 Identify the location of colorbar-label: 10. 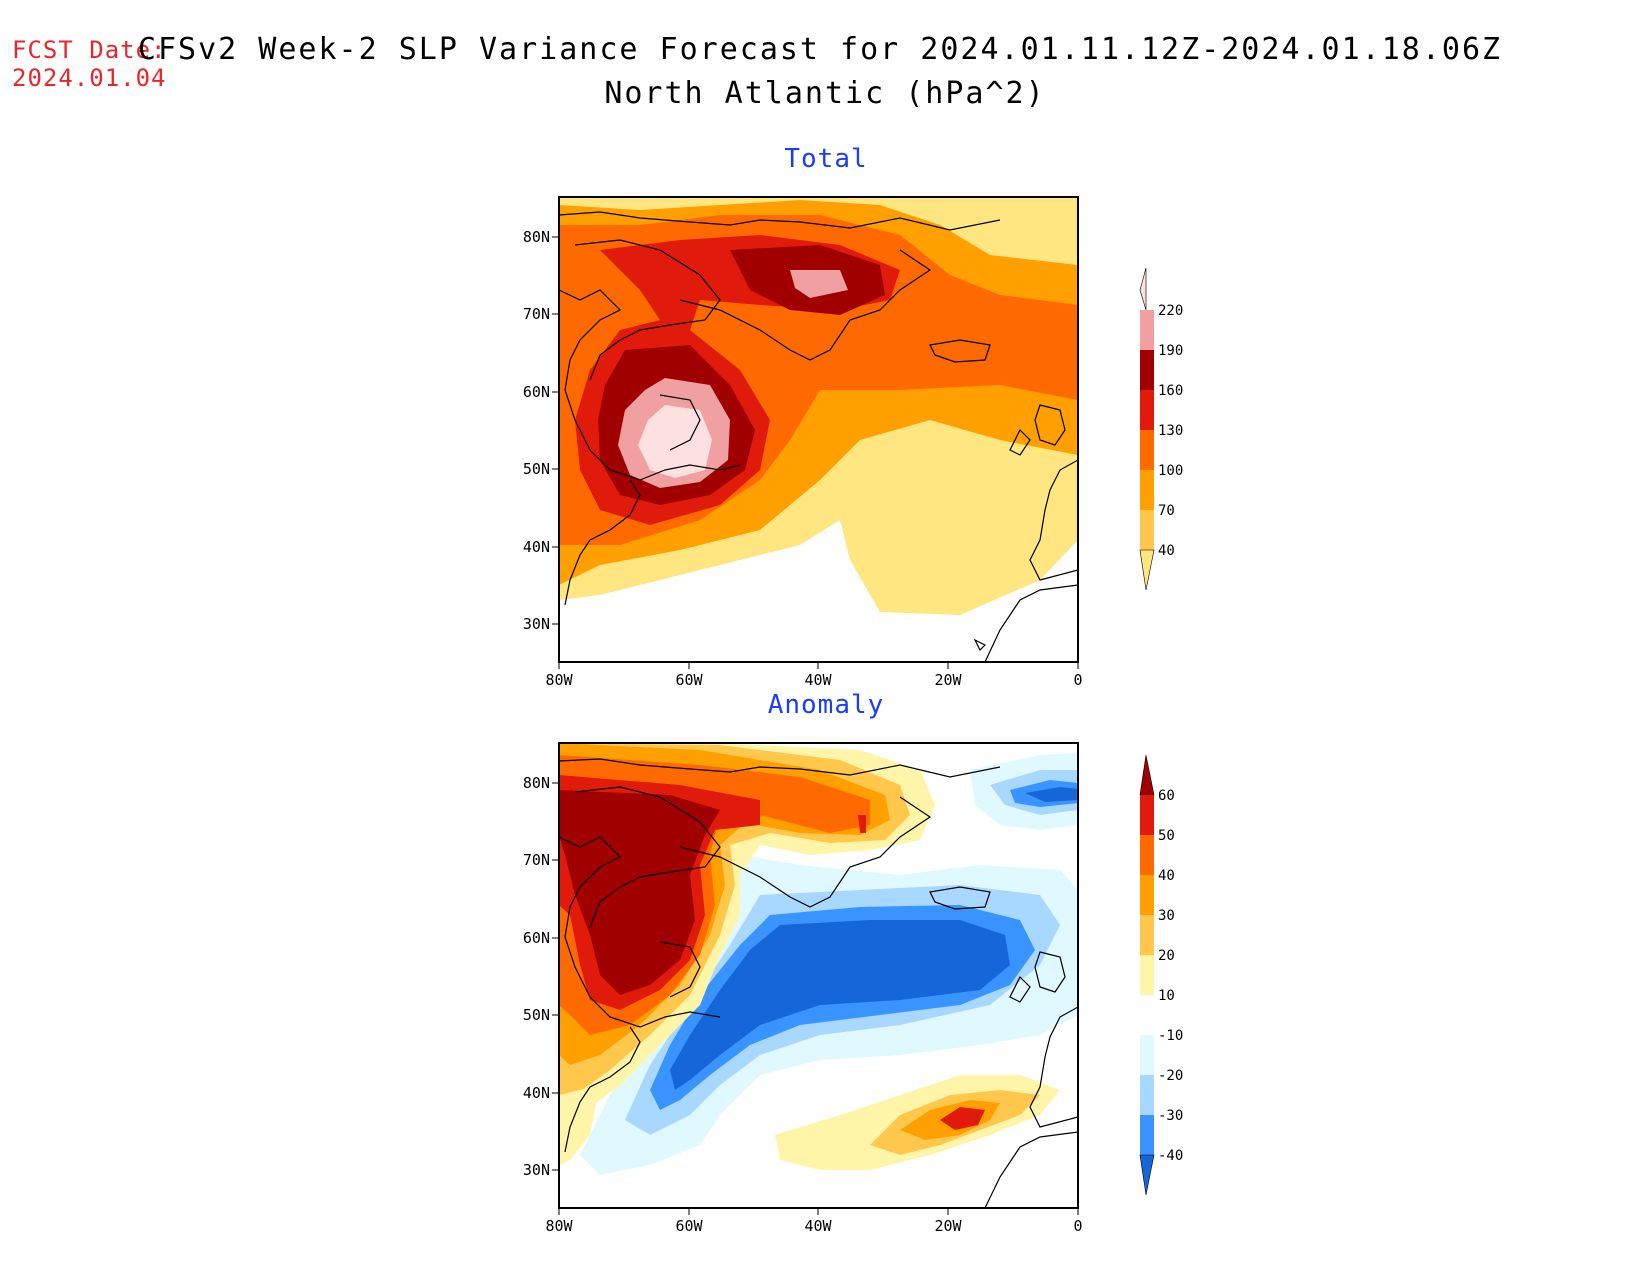
(1166, 996).